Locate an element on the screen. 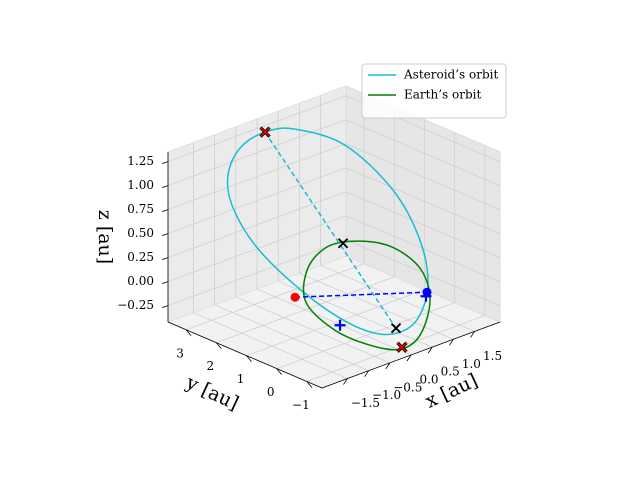 This screenshot has width=640, height=480. z-tick-label: 1.25 is located at coordinates (140, 161).